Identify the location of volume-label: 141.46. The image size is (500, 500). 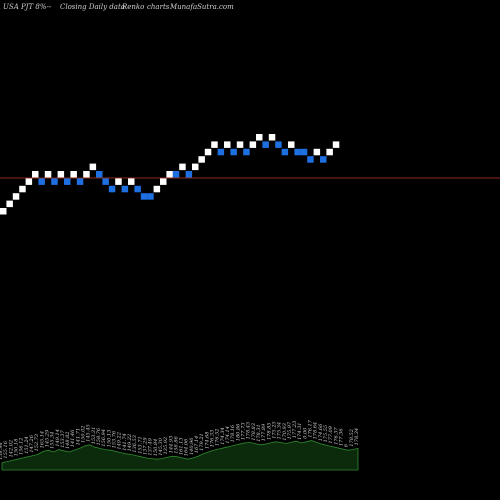
(73, 438).